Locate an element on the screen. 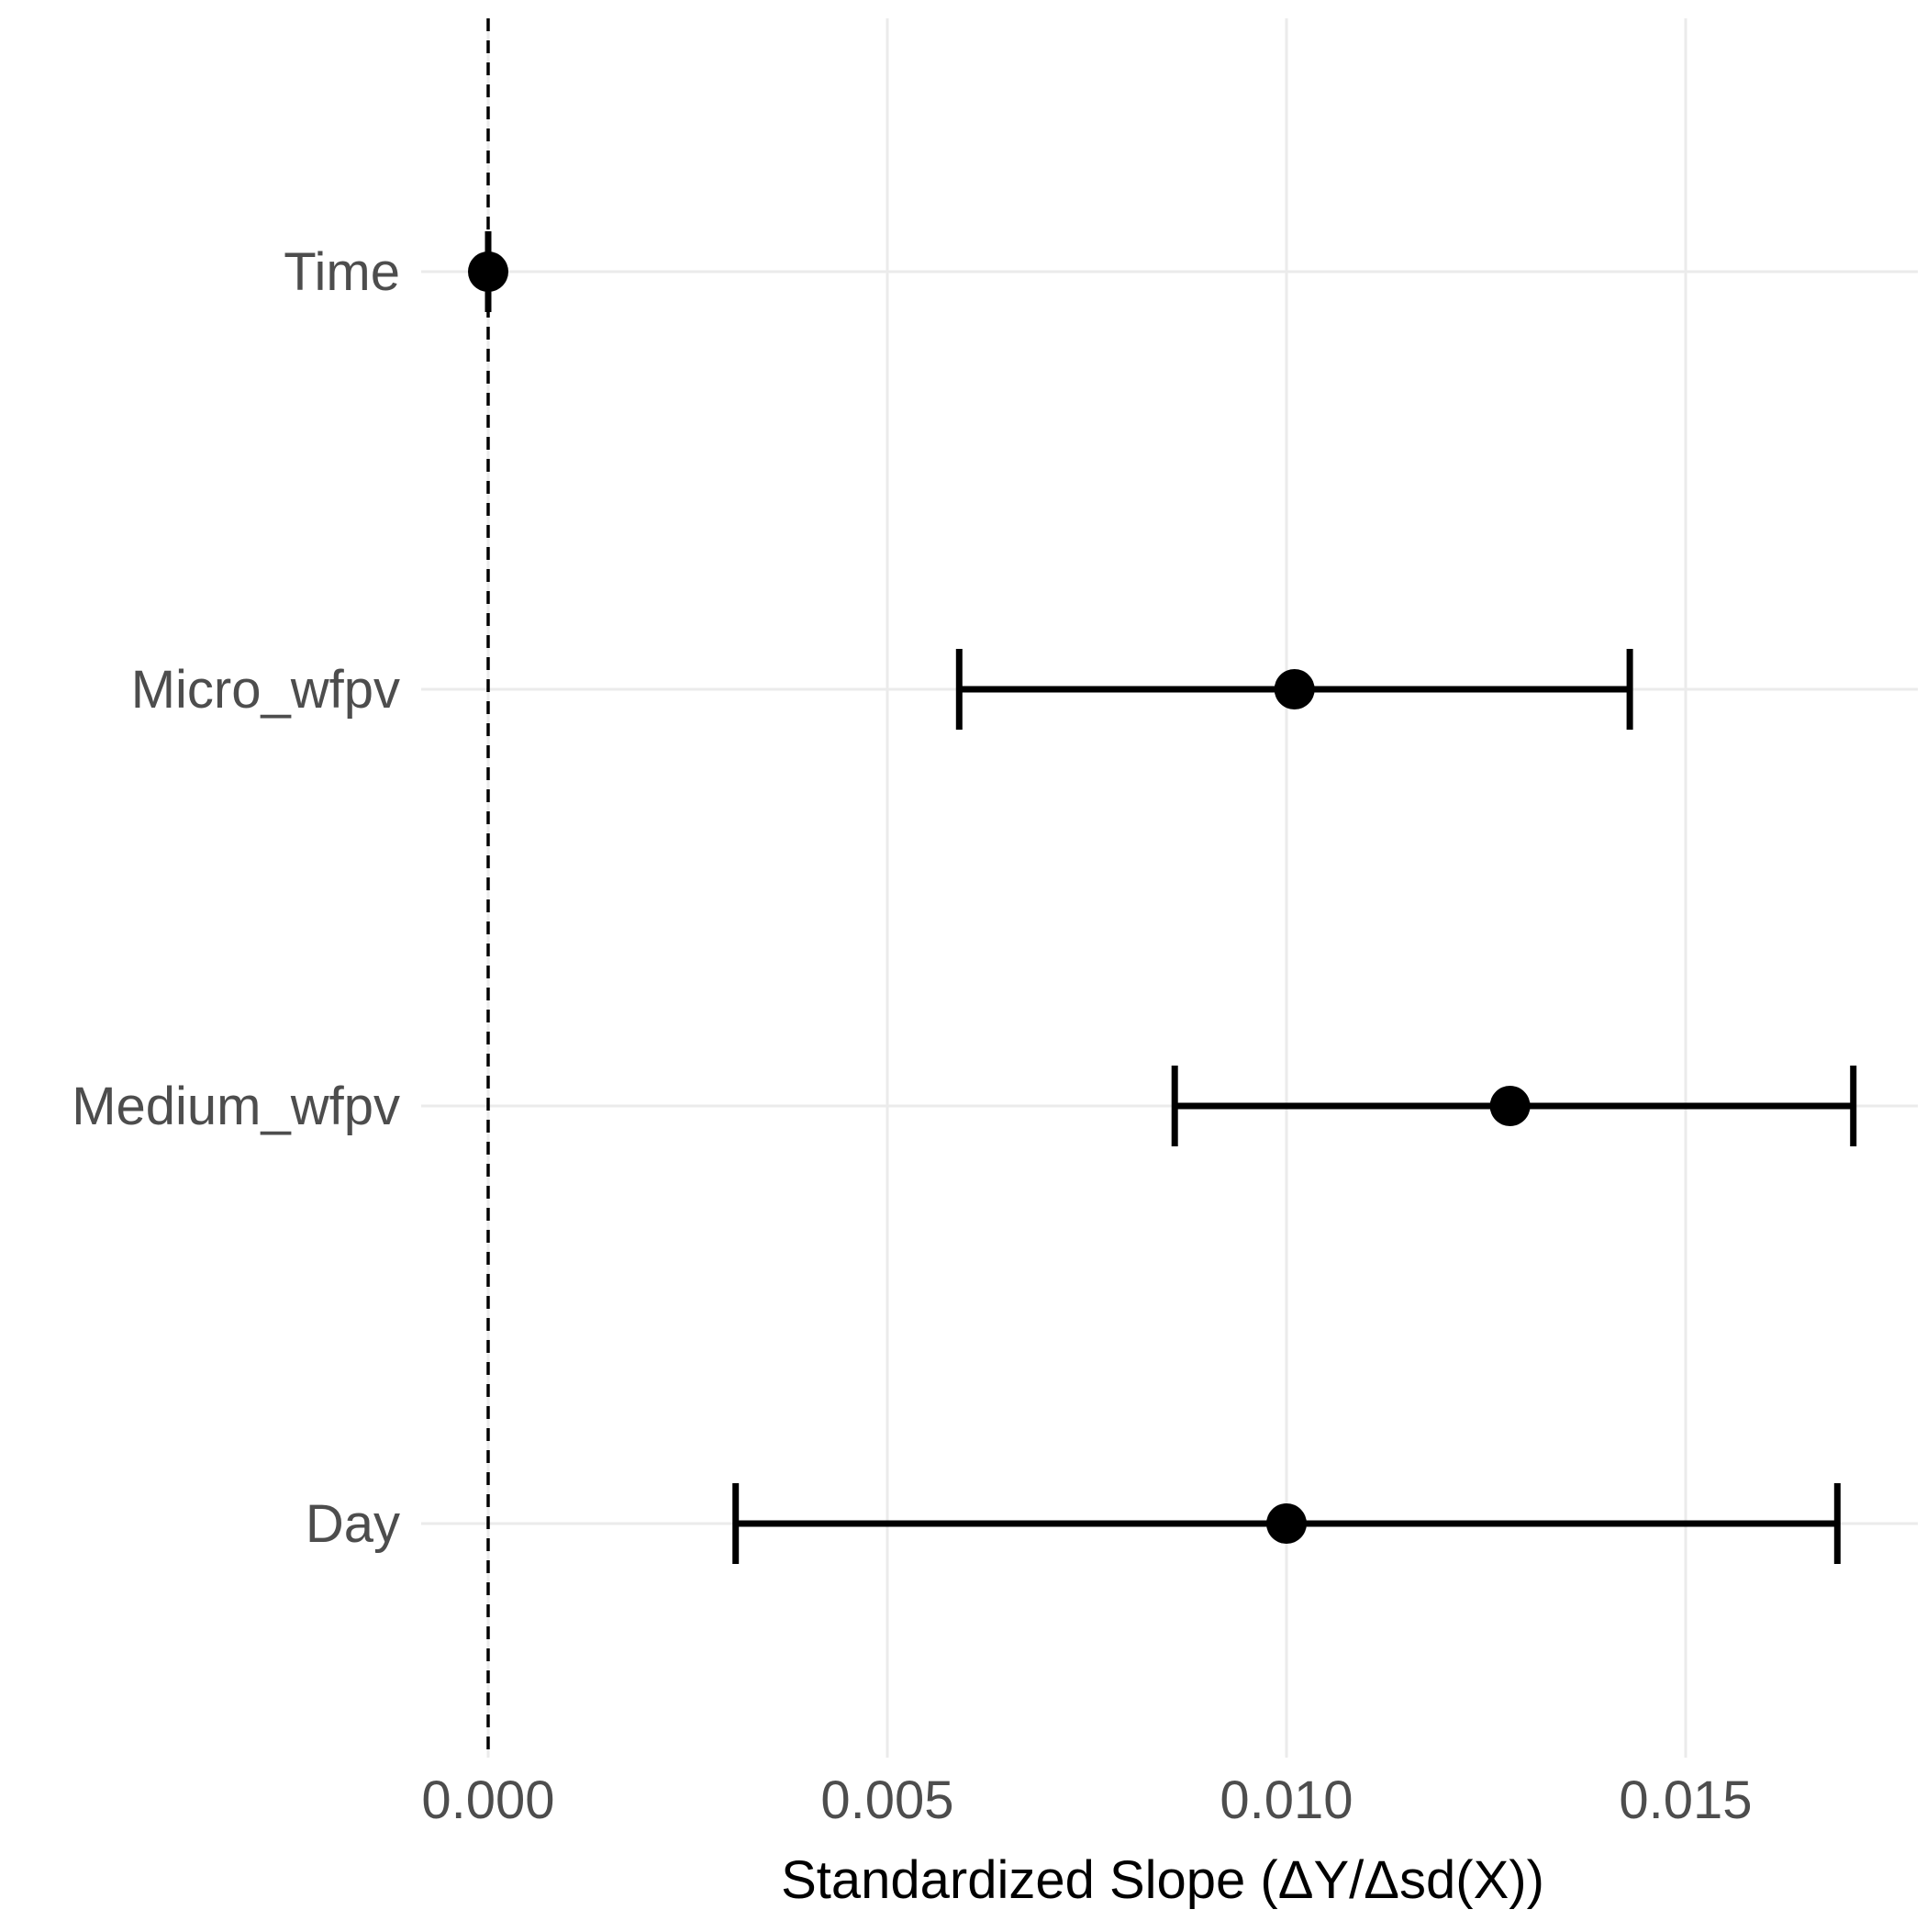 The image size is (1927, 1932). estimate-point-time is located at coordinates (488, 271).